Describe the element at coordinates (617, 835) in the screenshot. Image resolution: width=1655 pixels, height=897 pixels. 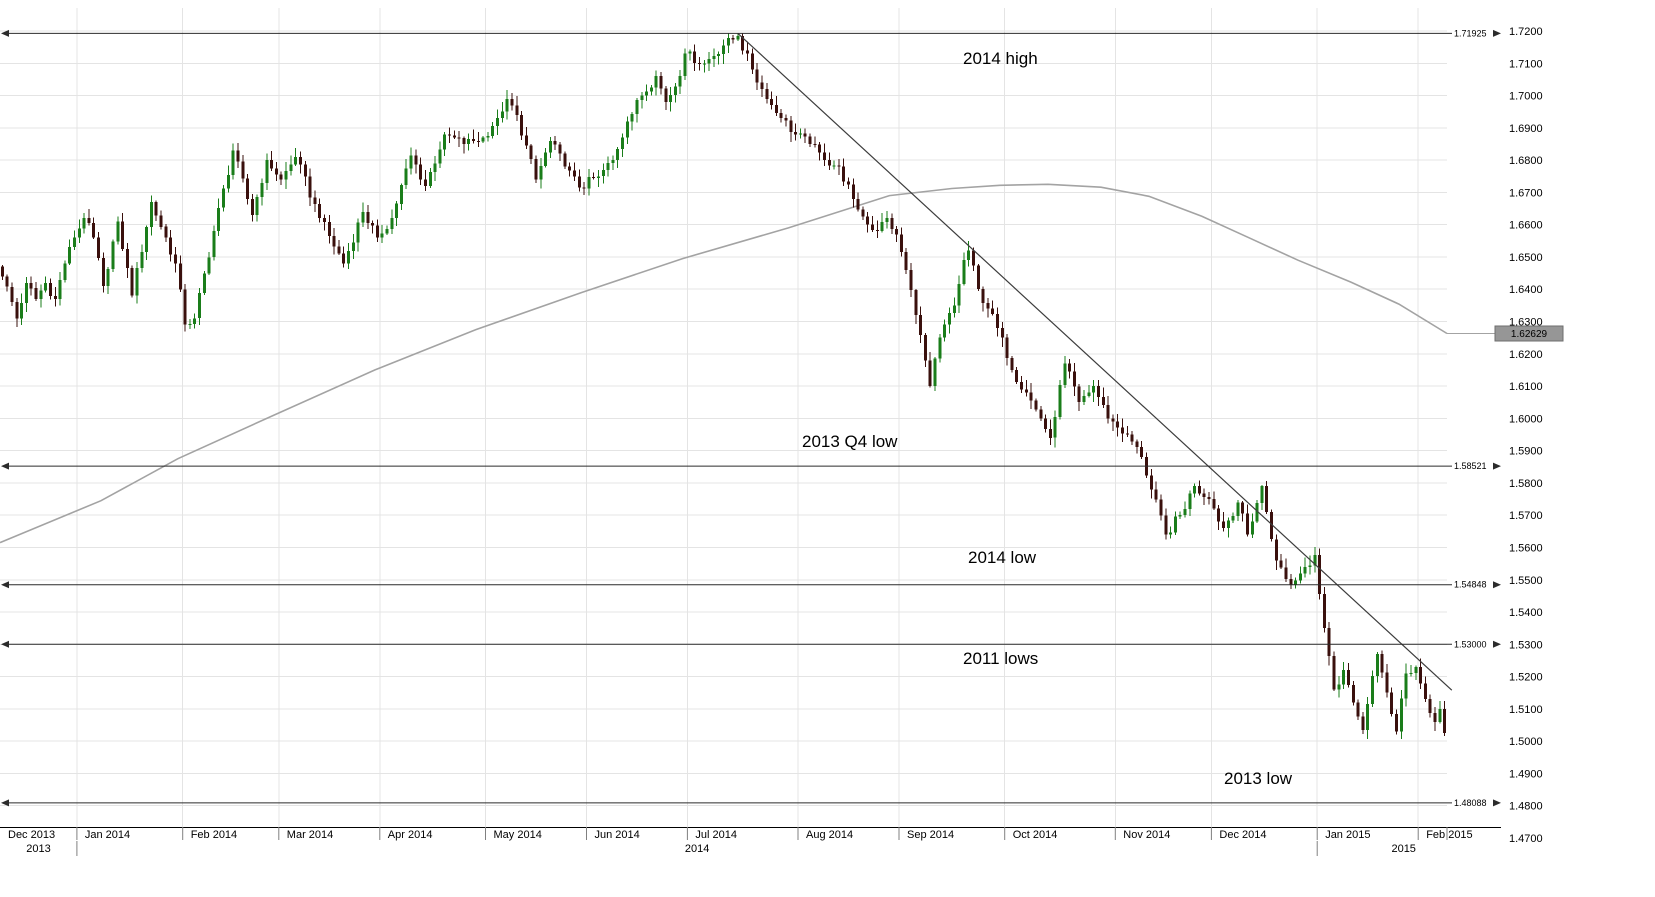
I see `month-label: Jun 2014` at that location.